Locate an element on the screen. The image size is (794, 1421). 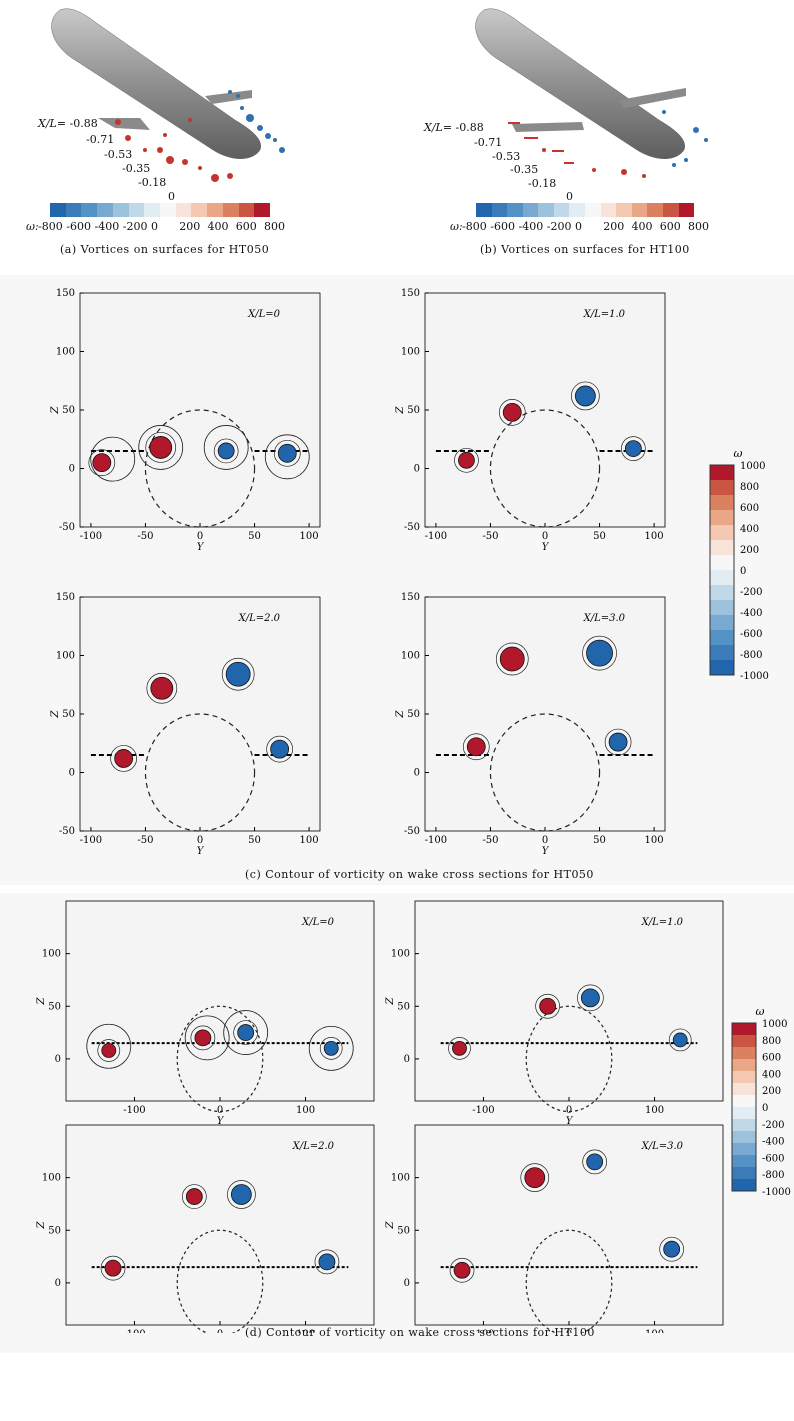
legend-tick-label: -600 is located at coordinates (773, 1158).